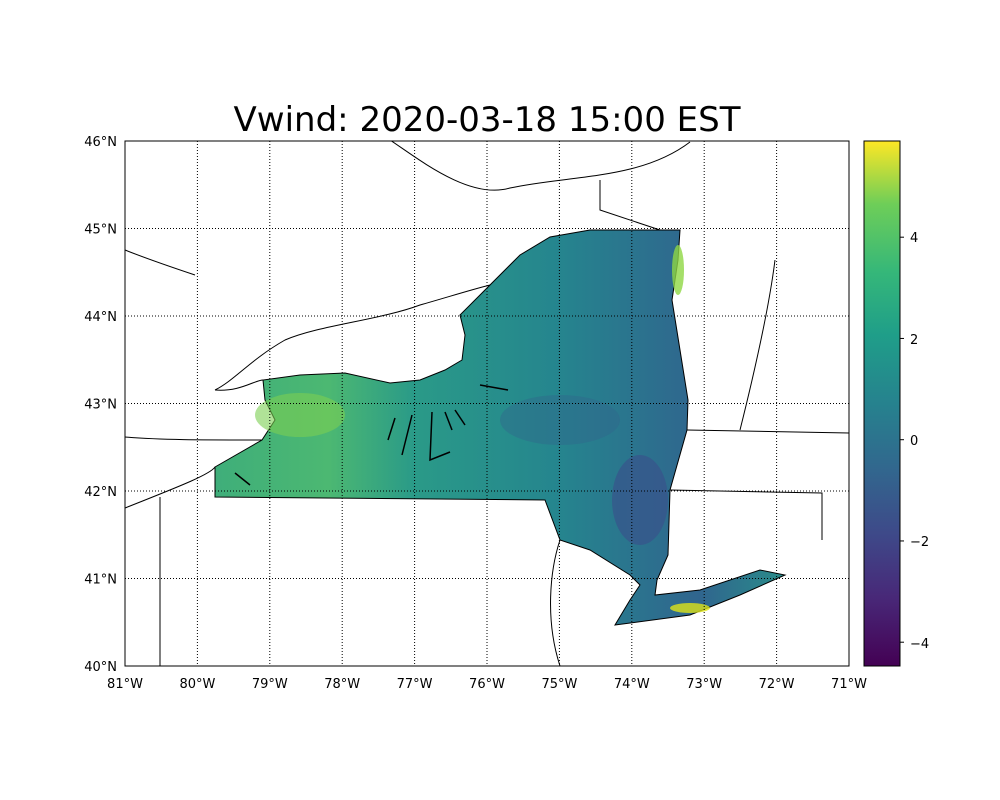 The width and height of the screenshot is (1000, 800). Describe the element at coordinates (100, 230) in the screenshot. I see `y-tick-label: 45°N` at that location.